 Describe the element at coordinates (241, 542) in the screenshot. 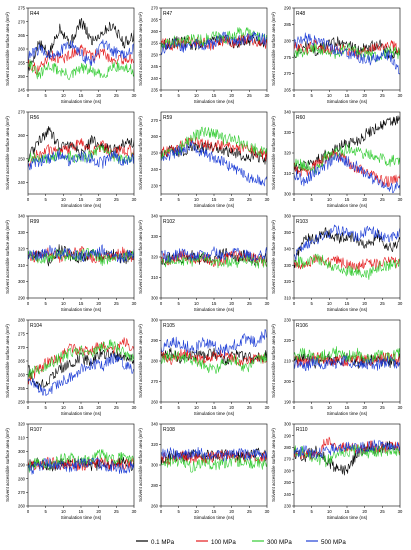

I see `legend: 0.1 MPa 100 MPa 300 MPa 500 MPa` at that location.